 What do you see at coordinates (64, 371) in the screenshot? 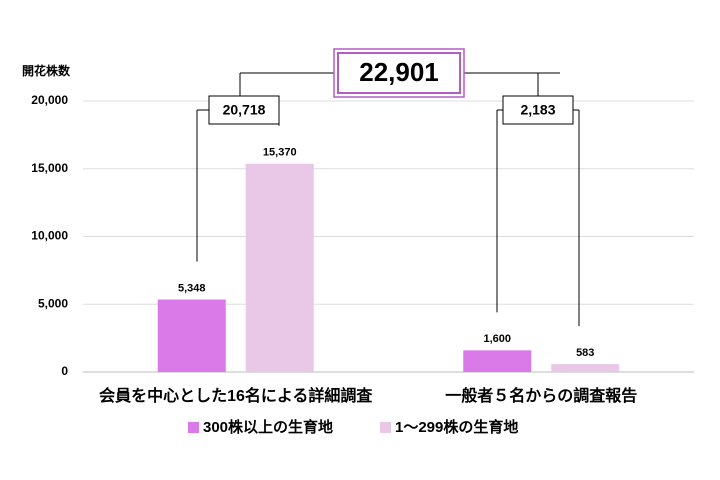
I see `y-tick-label: 0` at bounding box center [64, 371].